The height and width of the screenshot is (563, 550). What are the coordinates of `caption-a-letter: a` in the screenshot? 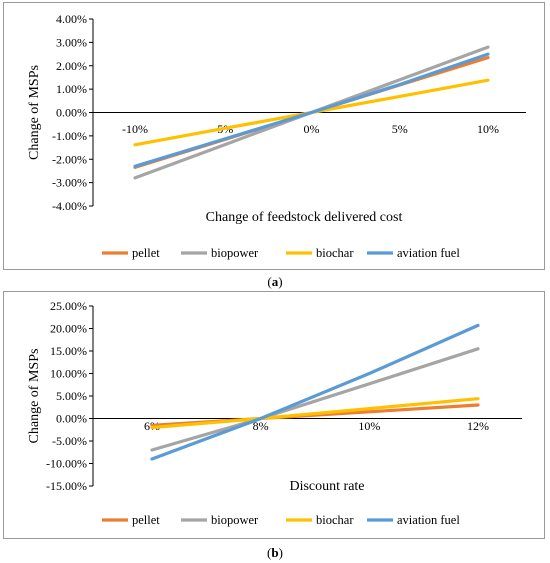 It's located at (275, 281).